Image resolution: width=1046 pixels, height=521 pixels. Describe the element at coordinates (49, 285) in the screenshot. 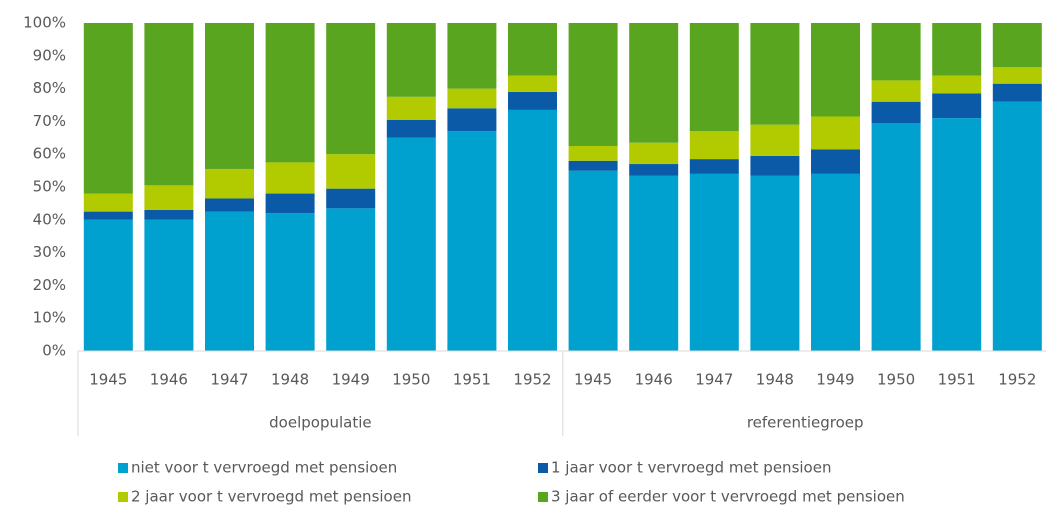

I see `y-tick-label: 20%` at that location.